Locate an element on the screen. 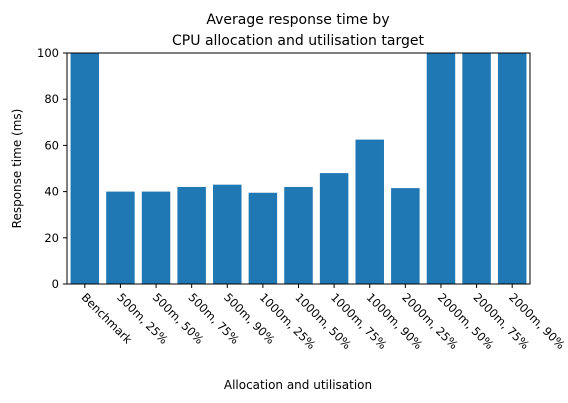 The width and height of the screenshot is (568, 403). chart-title-line-1: Average response time by is located at coordinates (297, 20).